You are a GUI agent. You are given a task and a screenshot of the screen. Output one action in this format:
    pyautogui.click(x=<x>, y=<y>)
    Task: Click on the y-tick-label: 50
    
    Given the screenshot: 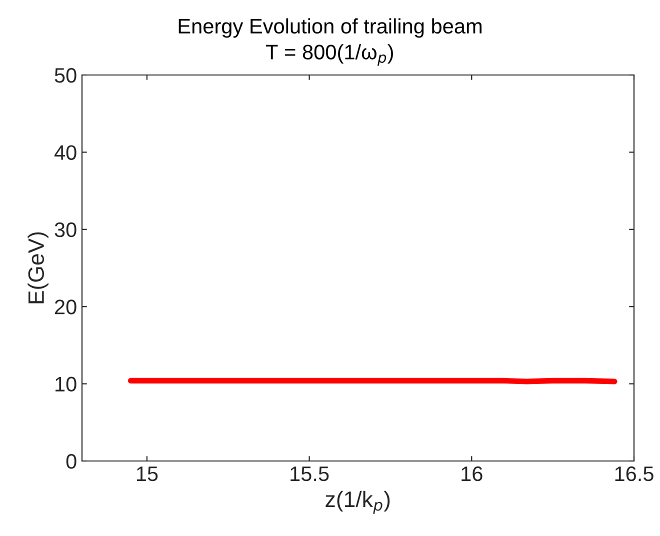 What is the action you would take?
    pyautogui.click(x=65, y=75)
    